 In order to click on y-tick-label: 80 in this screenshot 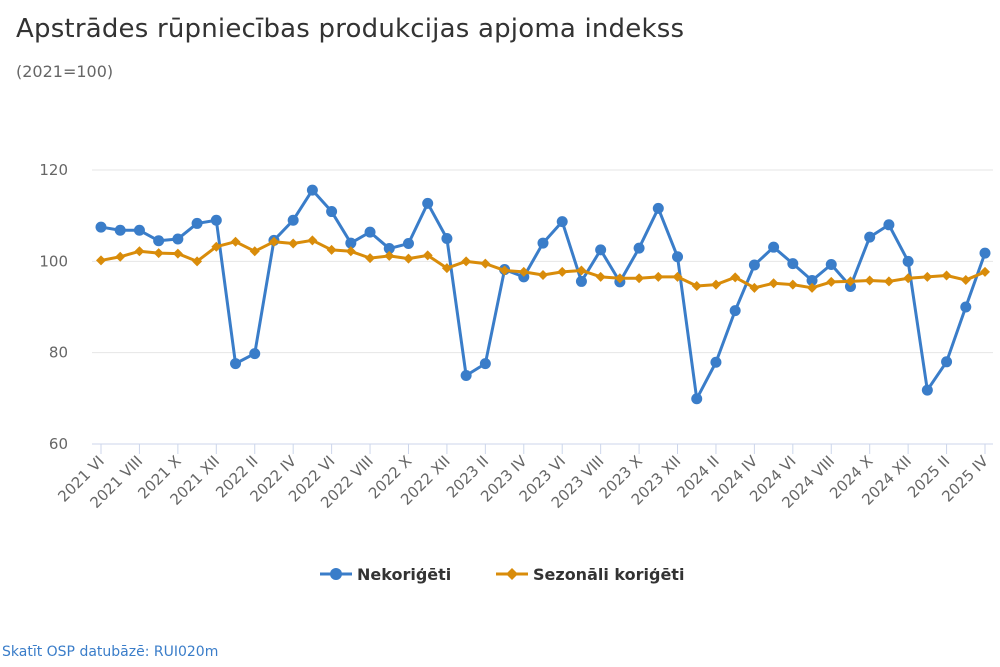, I will do `click(58, 353)`.